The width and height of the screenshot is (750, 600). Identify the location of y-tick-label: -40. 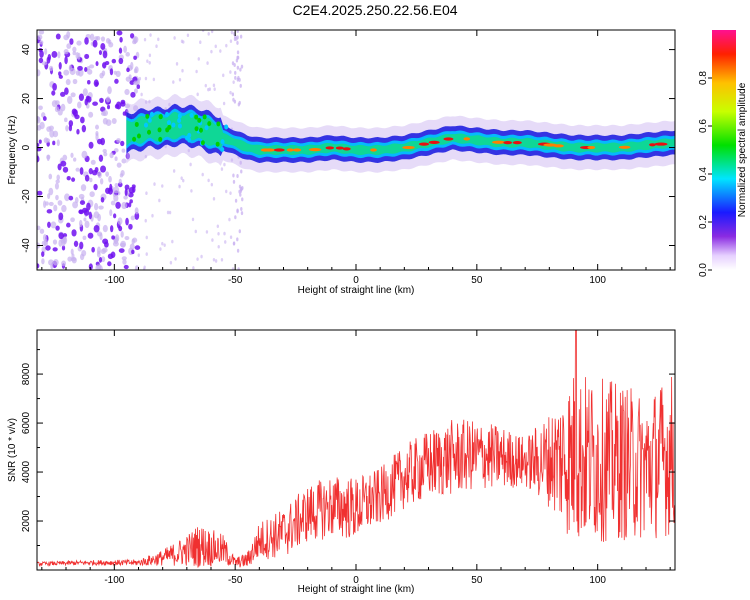
(26, 245).